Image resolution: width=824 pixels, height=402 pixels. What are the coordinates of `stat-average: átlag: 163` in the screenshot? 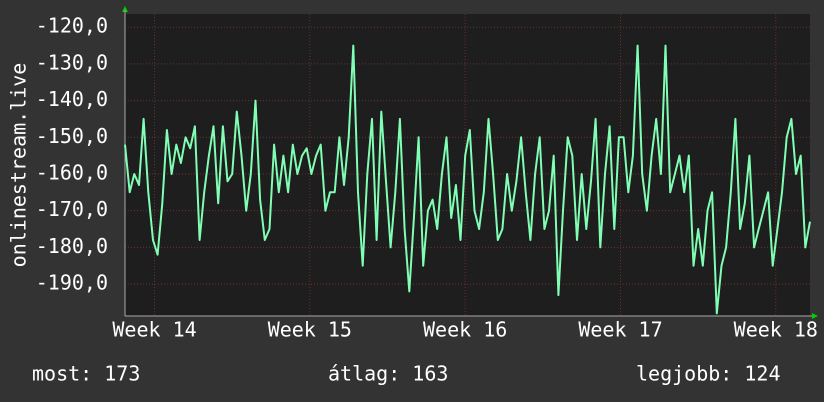 It's located at (388, 374).